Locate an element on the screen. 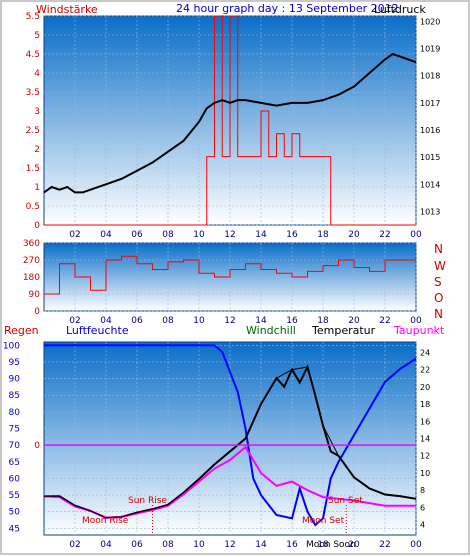 The image size is (470, 557). x-tick-label-bot: 00 is located at coordinates (416, 545).